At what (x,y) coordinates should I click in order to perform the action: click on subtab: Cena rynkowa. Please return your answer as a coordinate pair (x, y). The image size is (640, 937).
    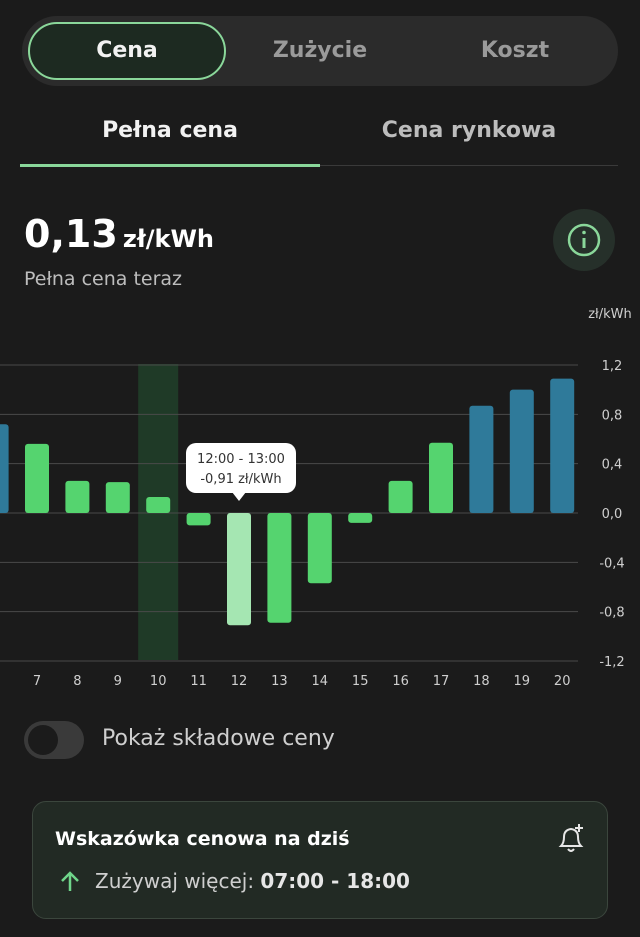
    Looking at the image, I should click on (469, 130).